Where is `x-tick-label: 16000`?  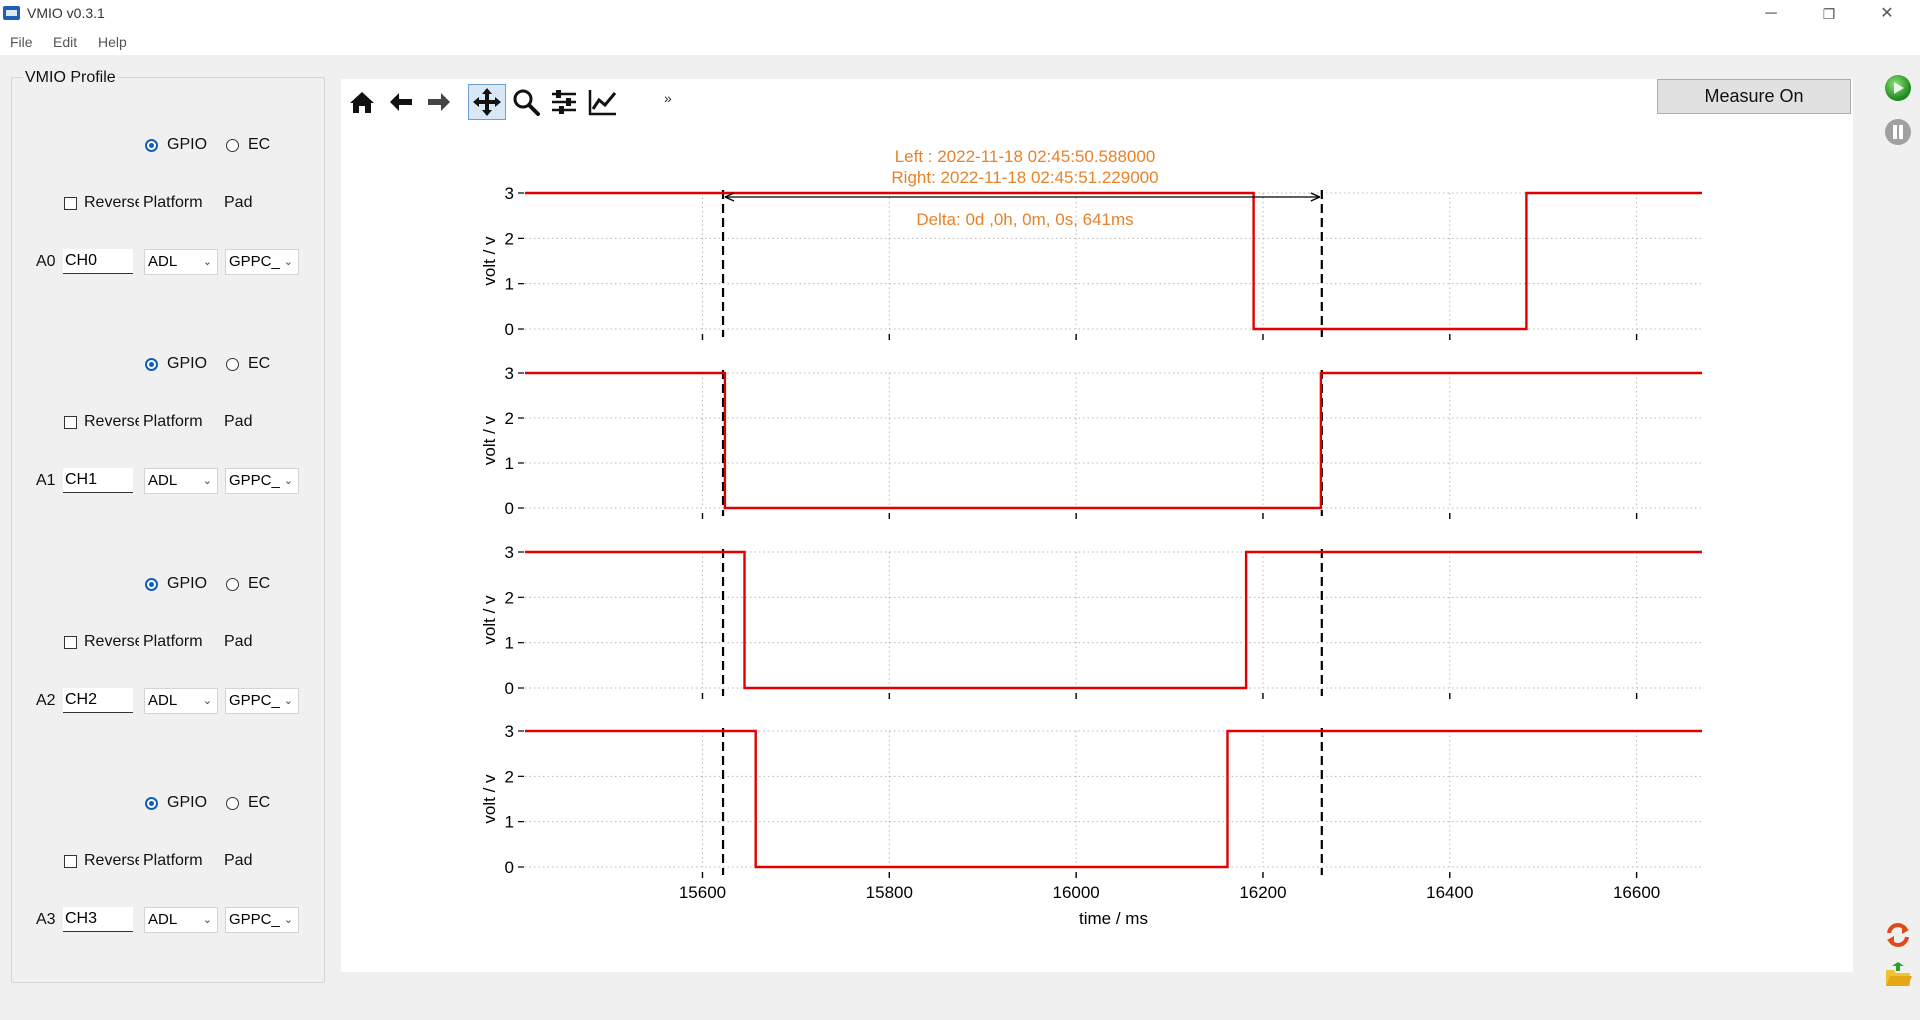 x-tick-label: 16000 is located at coordinates (1075, 892).